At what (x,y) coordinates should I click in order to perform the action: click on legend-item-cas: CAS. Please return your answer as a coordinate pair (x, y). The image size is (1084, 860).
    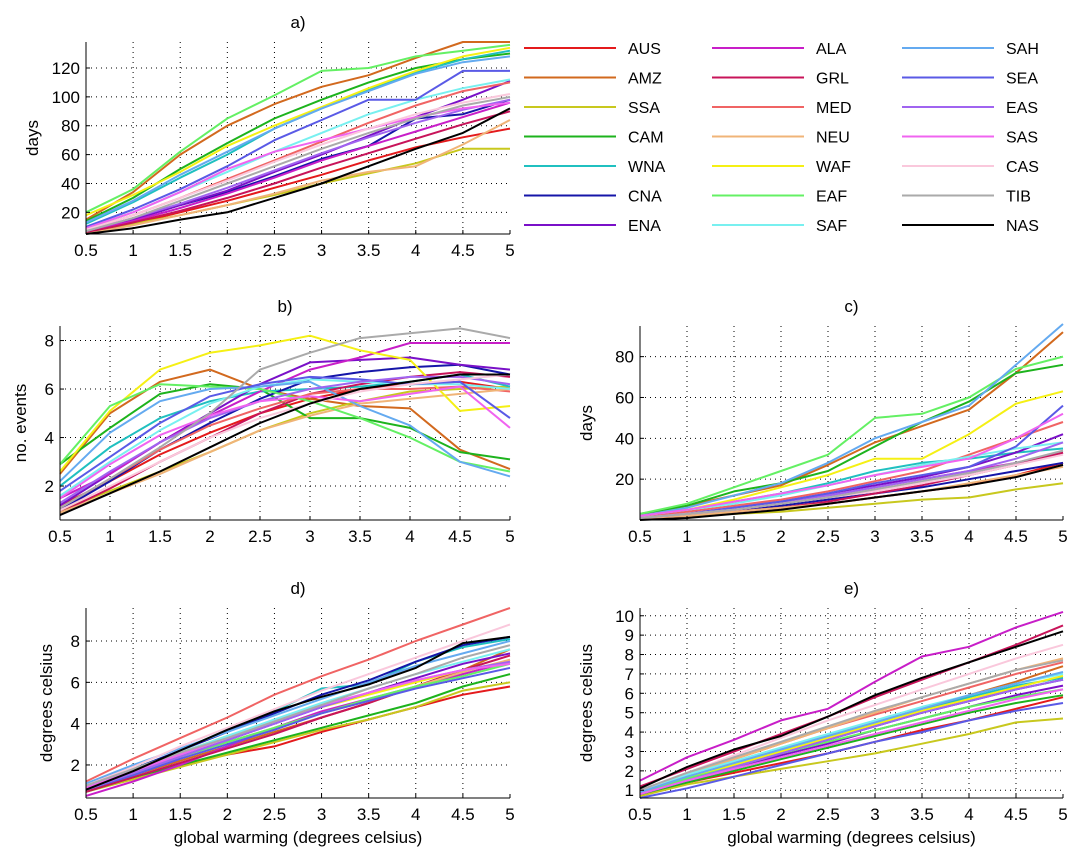
    Looking at the image, I should click on (970, 167).